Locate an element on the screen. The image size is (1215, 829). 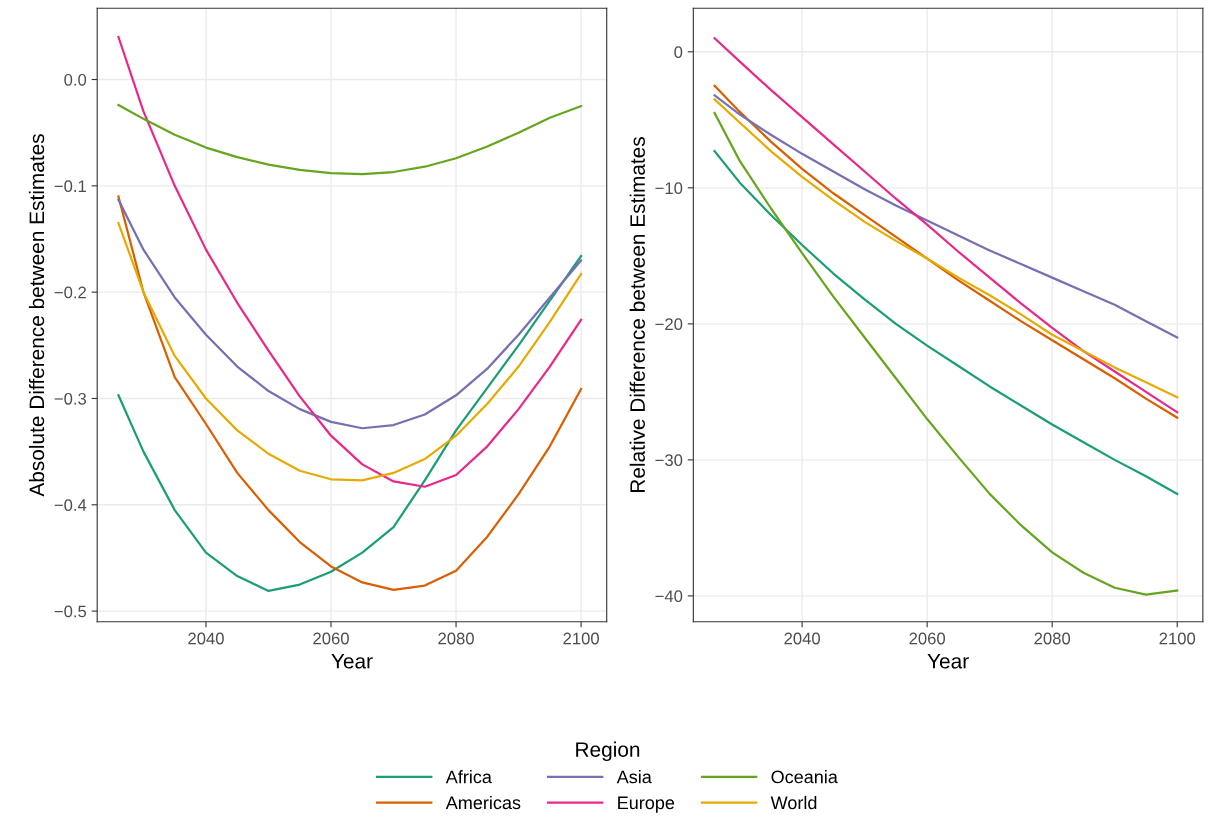
y-axis-title: Relative Difference between Estimates is located at coordinates (637, 315).